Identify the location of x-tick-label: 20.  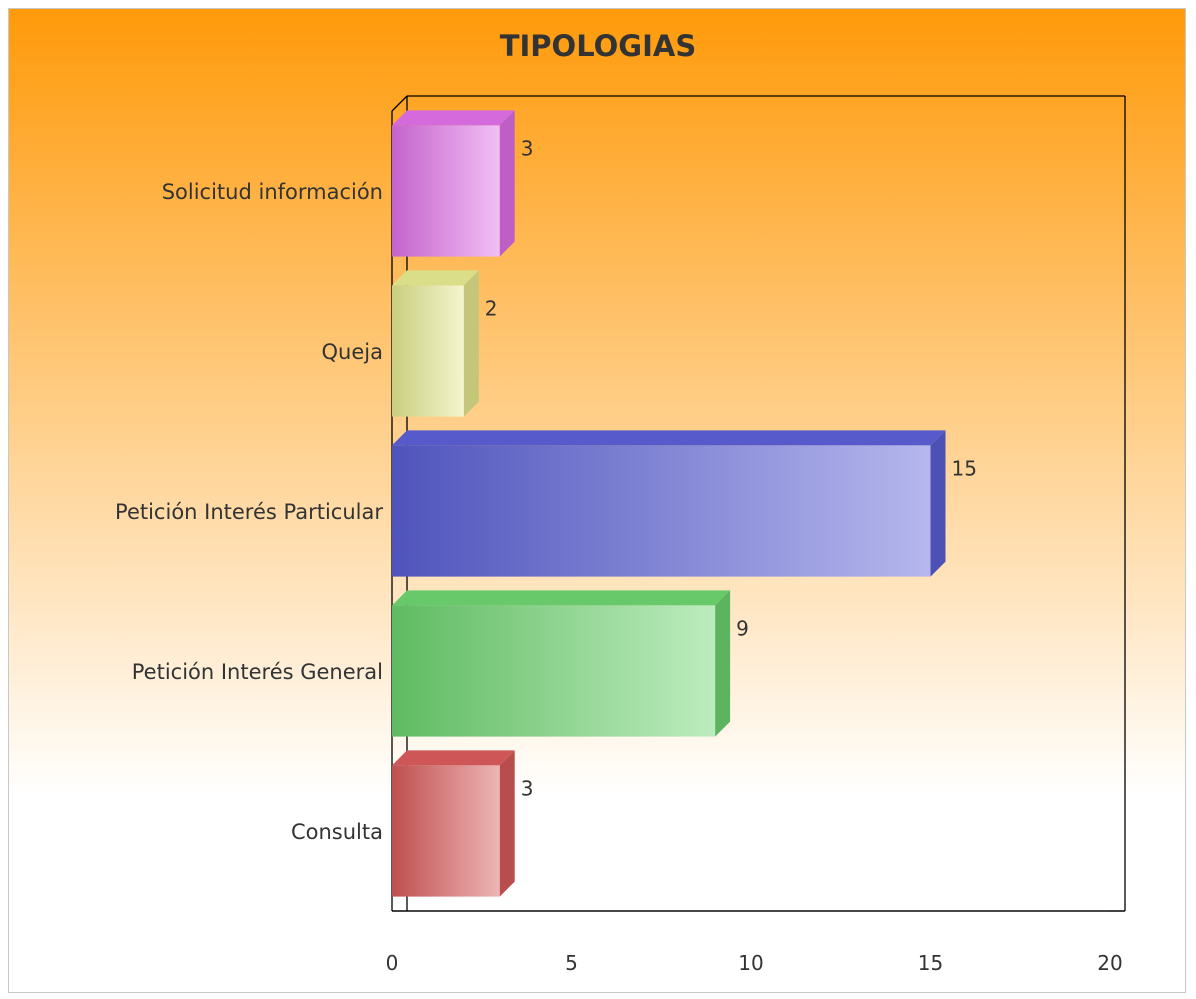
(1109, 963).